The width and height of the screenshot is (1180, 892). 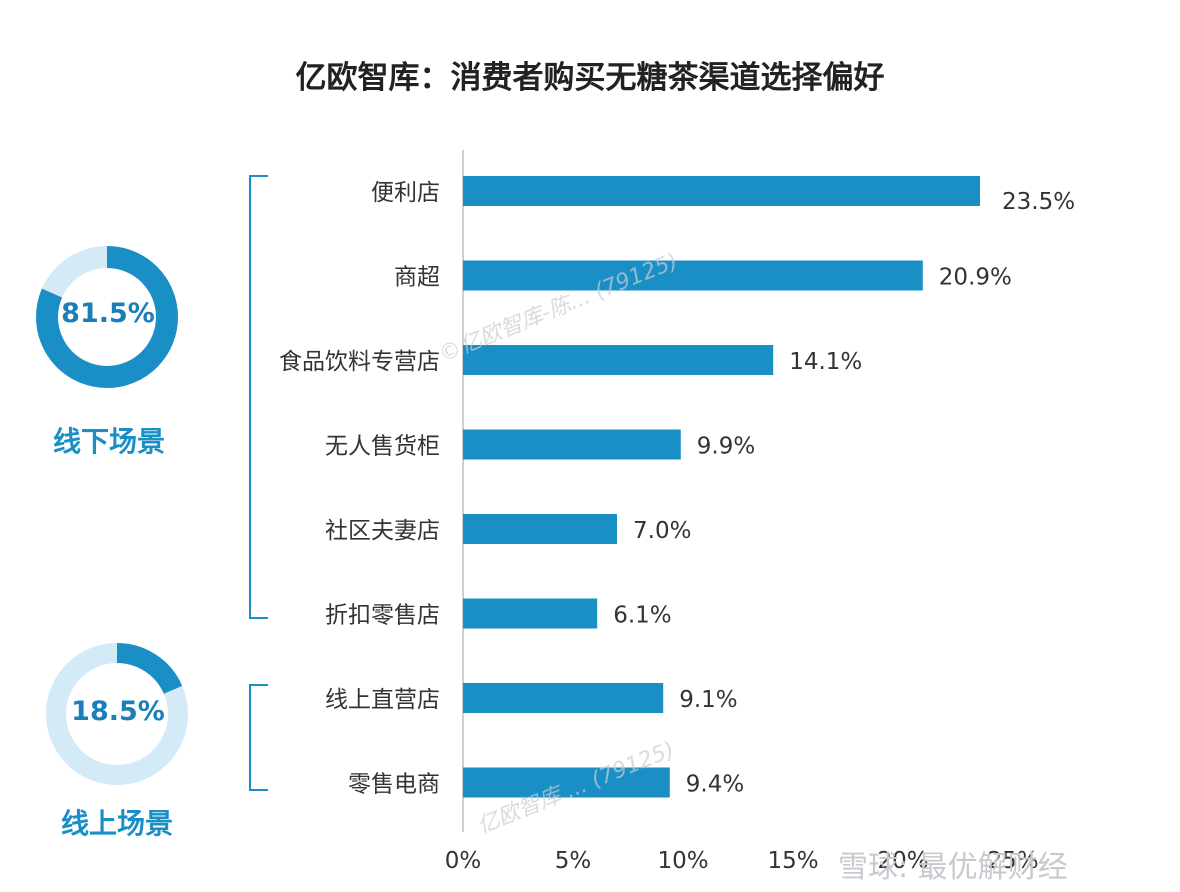 What do you see at coordinates (108, 441) in the screenshot?
I see `offline-scene-label: 线下场景` at bounding box center [108, 441].